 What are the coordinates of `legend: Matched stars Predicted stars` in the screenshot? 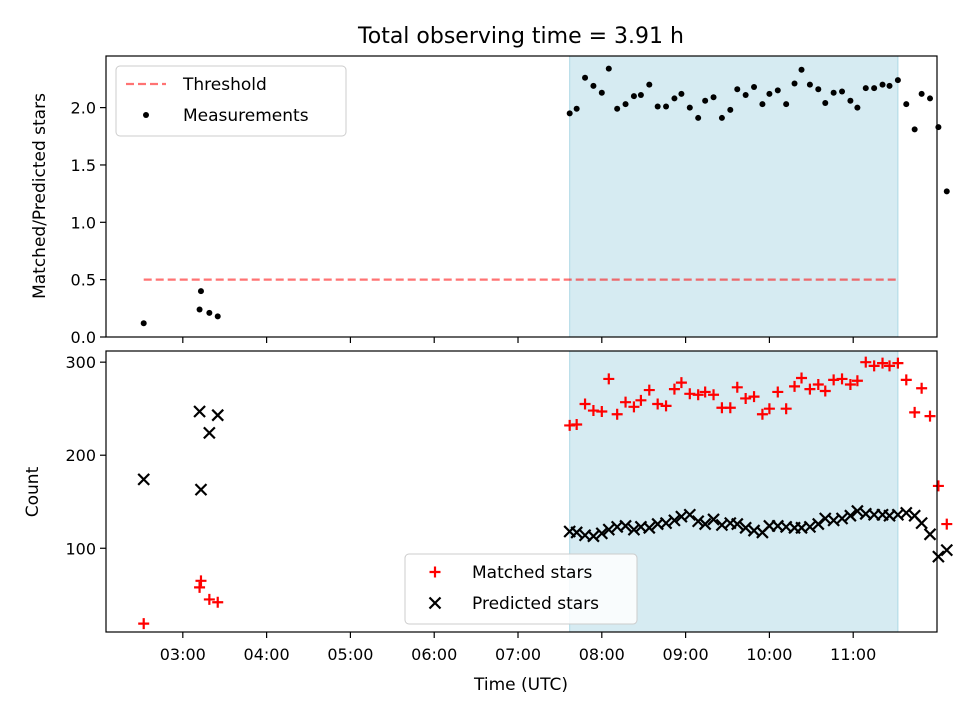 It's located at (521, 589).